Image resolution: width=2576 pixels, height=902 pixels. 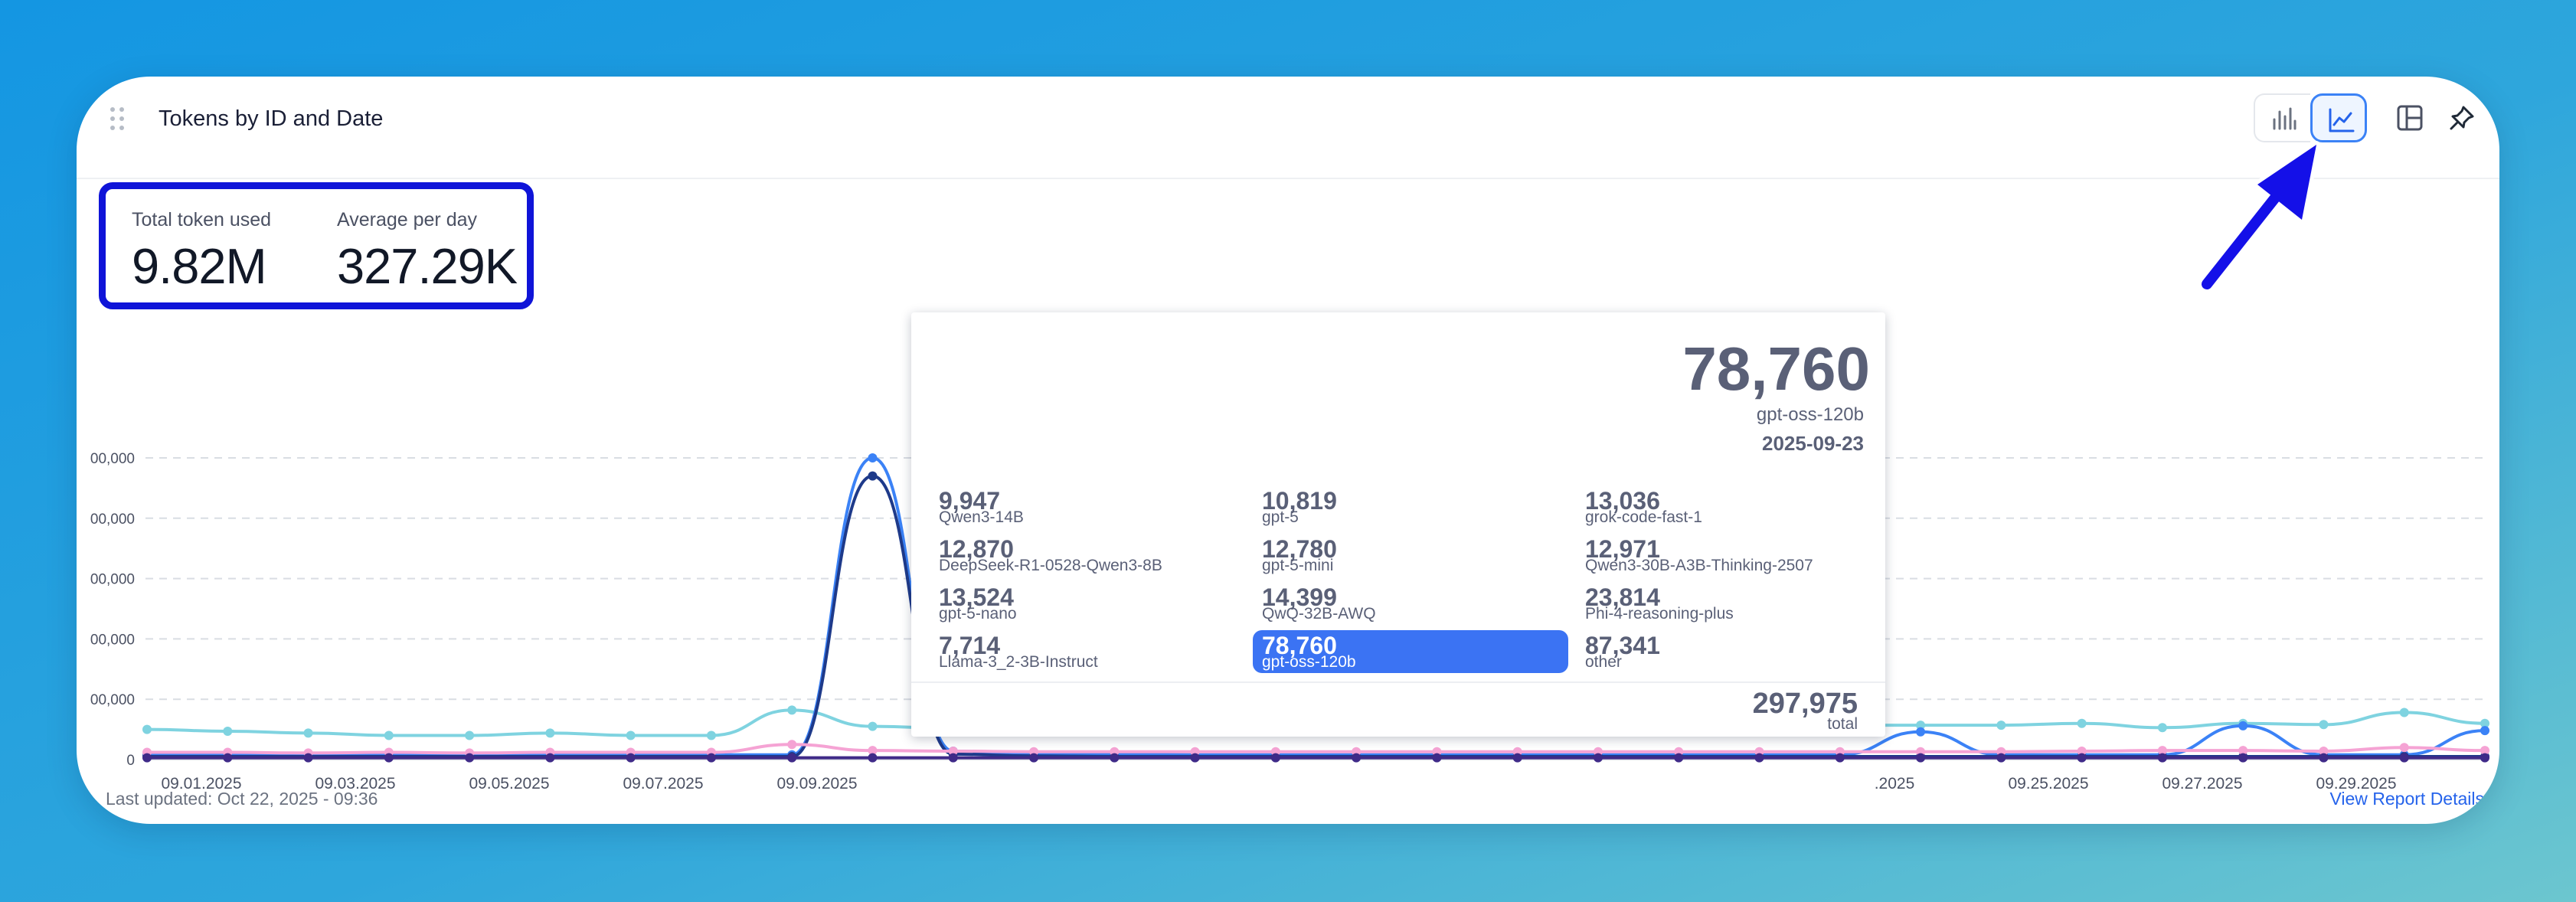 I want to click on drag-handle-icon, so click(x=119, y=119).